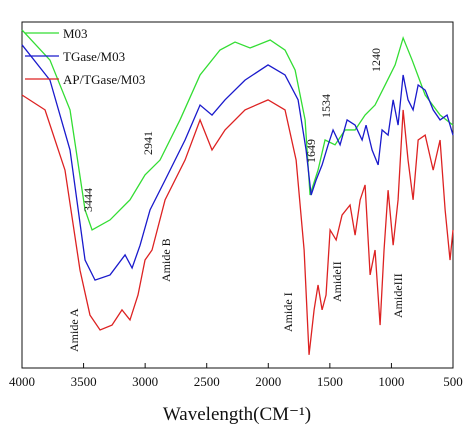  What do you see at coordinates (268, 381) in the screenshot?
I see `x-tick-label: 2000` at bounding box center [268, 381].